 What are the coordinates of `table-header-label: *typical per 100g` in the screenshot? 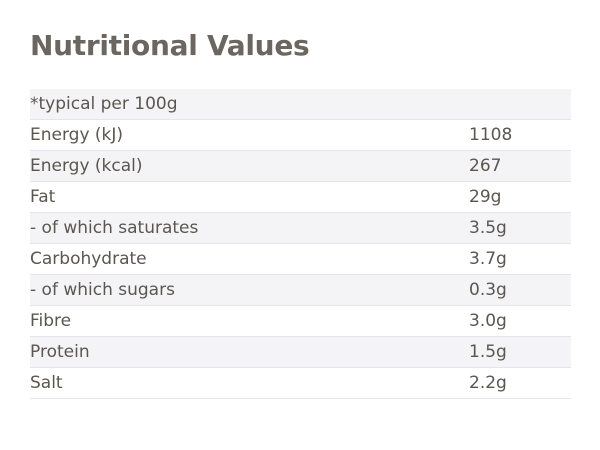 It's located at (104, 104).